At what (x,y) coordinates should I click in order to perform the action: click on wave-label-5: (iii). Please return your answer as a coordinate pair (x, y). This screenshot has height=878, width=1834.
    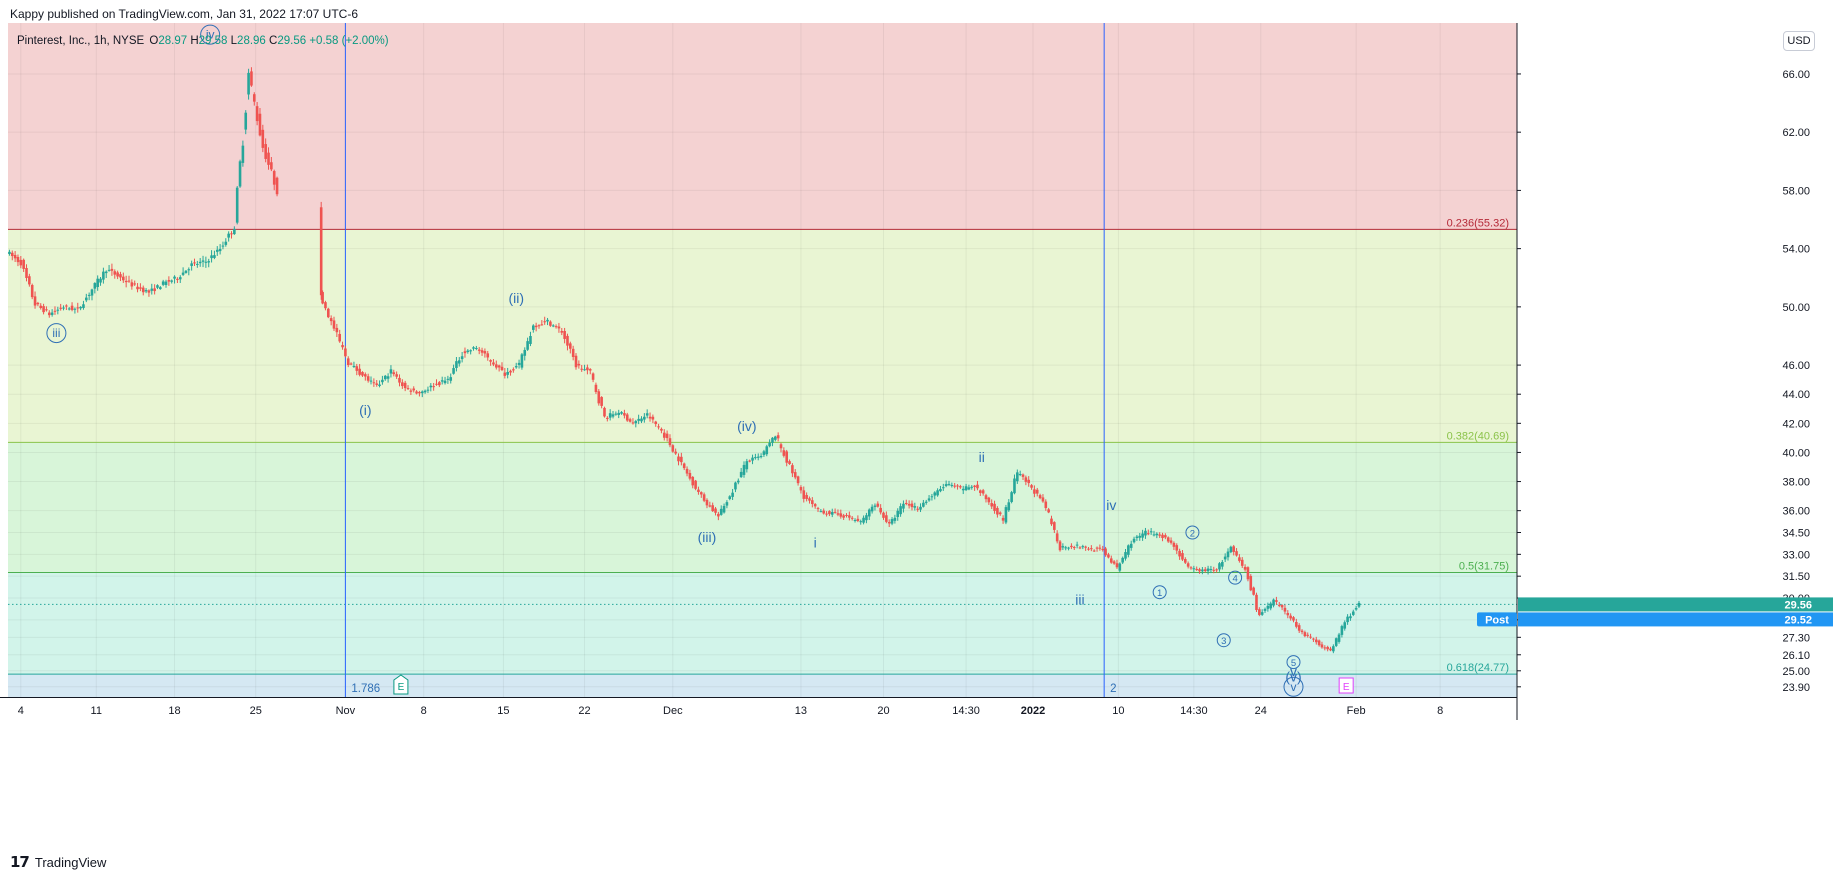
    Looking at the image, I should click on (707, 537).